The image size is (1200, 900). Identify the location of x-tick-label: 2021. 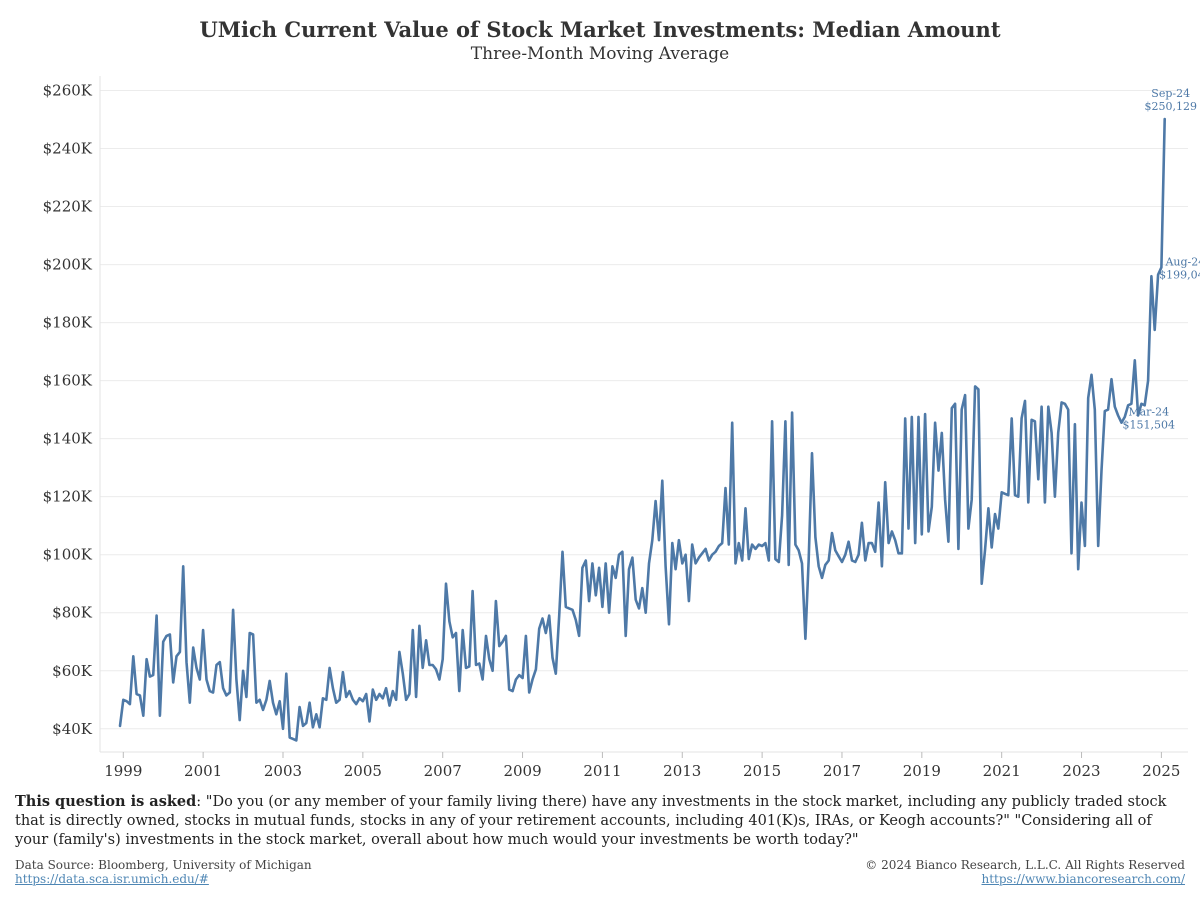
(1002, 771).